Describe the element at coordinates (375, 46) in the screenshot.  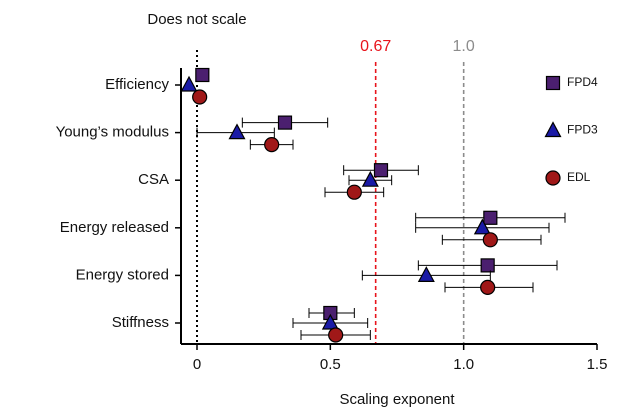
I see `reference-label: 0.67` at that location.